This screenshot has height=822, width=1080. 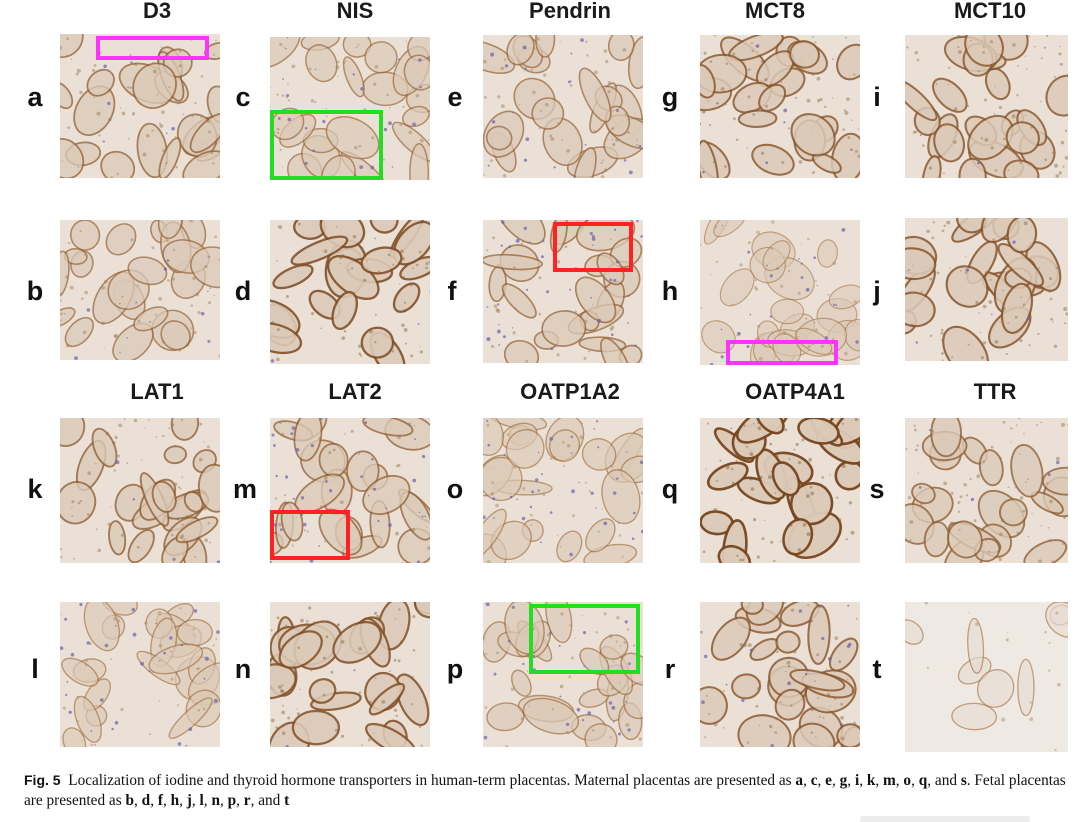 What do you see at coordinates (990, 11) in the screenshot?
I see `column-title-mct10: MCT10` at bounding box center [990, 11].